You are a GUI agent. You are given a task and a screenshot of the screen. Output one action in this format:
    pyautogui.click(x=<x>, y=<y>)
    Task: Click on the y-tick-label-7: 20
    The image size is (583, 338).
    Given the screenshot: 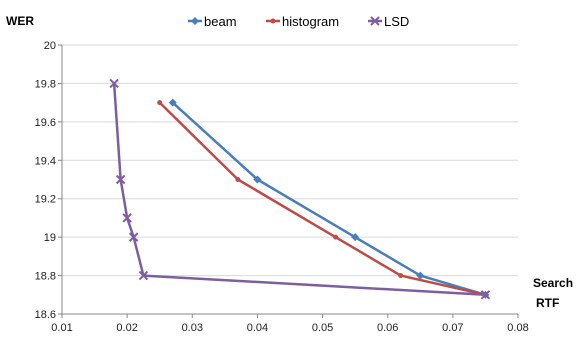 What is the action you would take?
    pyautogui.click(x=50, y=46)
    